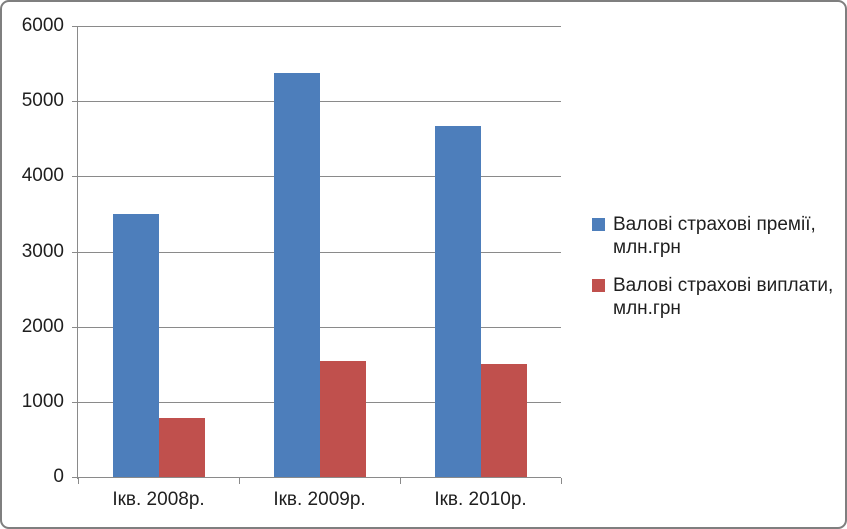  Describe the element at coordinates (480, 499) in the screenshot. I see `x-category-label: Ікв. 2010р.` at that location.